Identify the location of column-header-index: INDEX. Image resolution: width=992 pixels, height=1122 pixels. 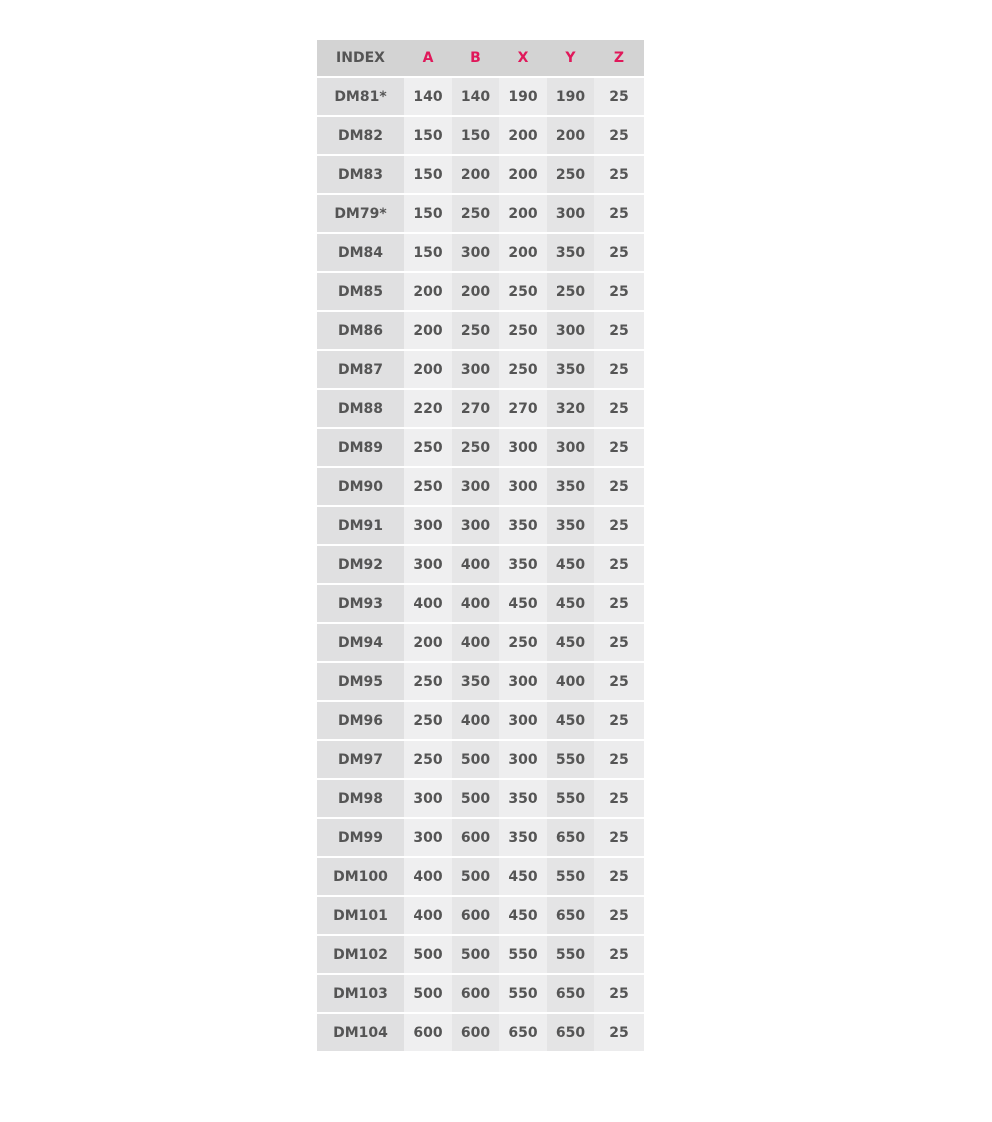
(360, 59).